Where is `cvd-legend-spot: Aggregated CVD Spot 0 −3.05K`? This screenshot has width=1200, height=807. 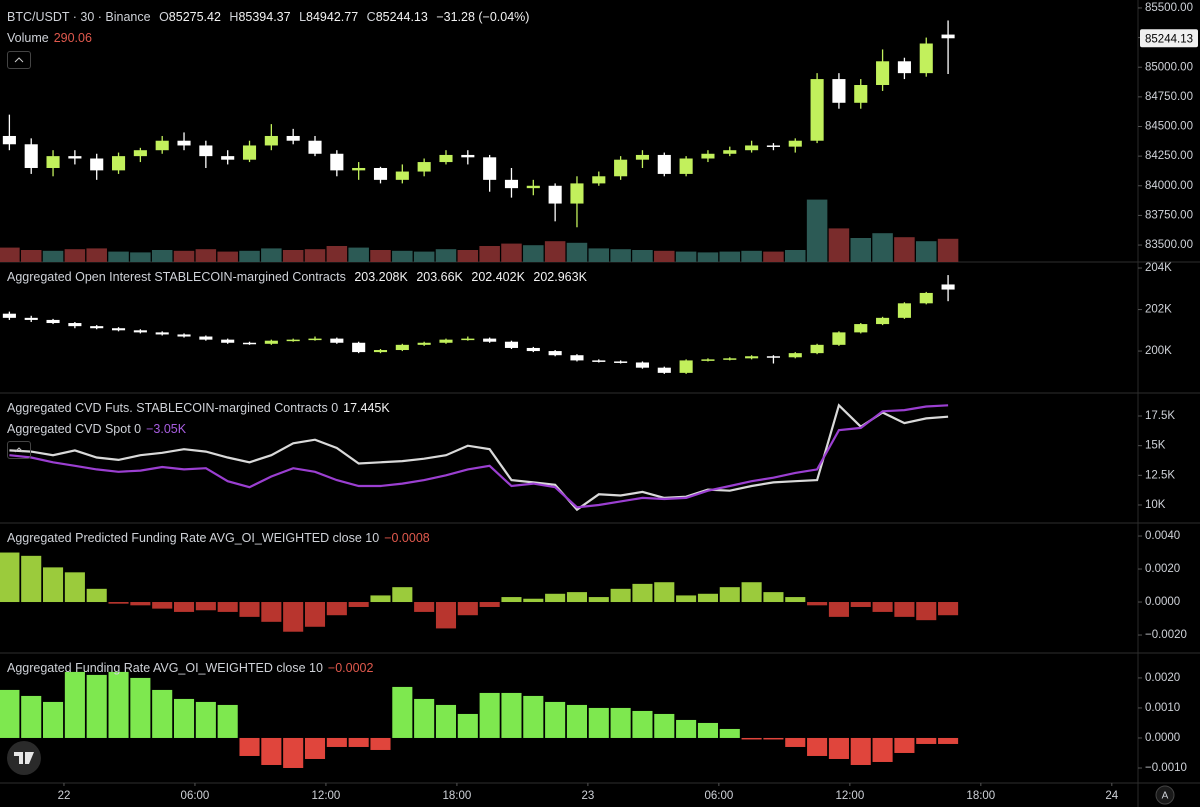 cvd-legend-spot: Aggregated CVD Spot 0 −3.05K is located at coordinates (99, 429).